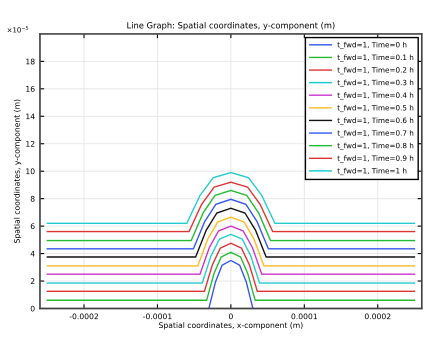 This screenshot has height=339, width=444. I want to click on chart-title: Line Graph: Spatial coordinates, y-component (m), so click(230, 26).